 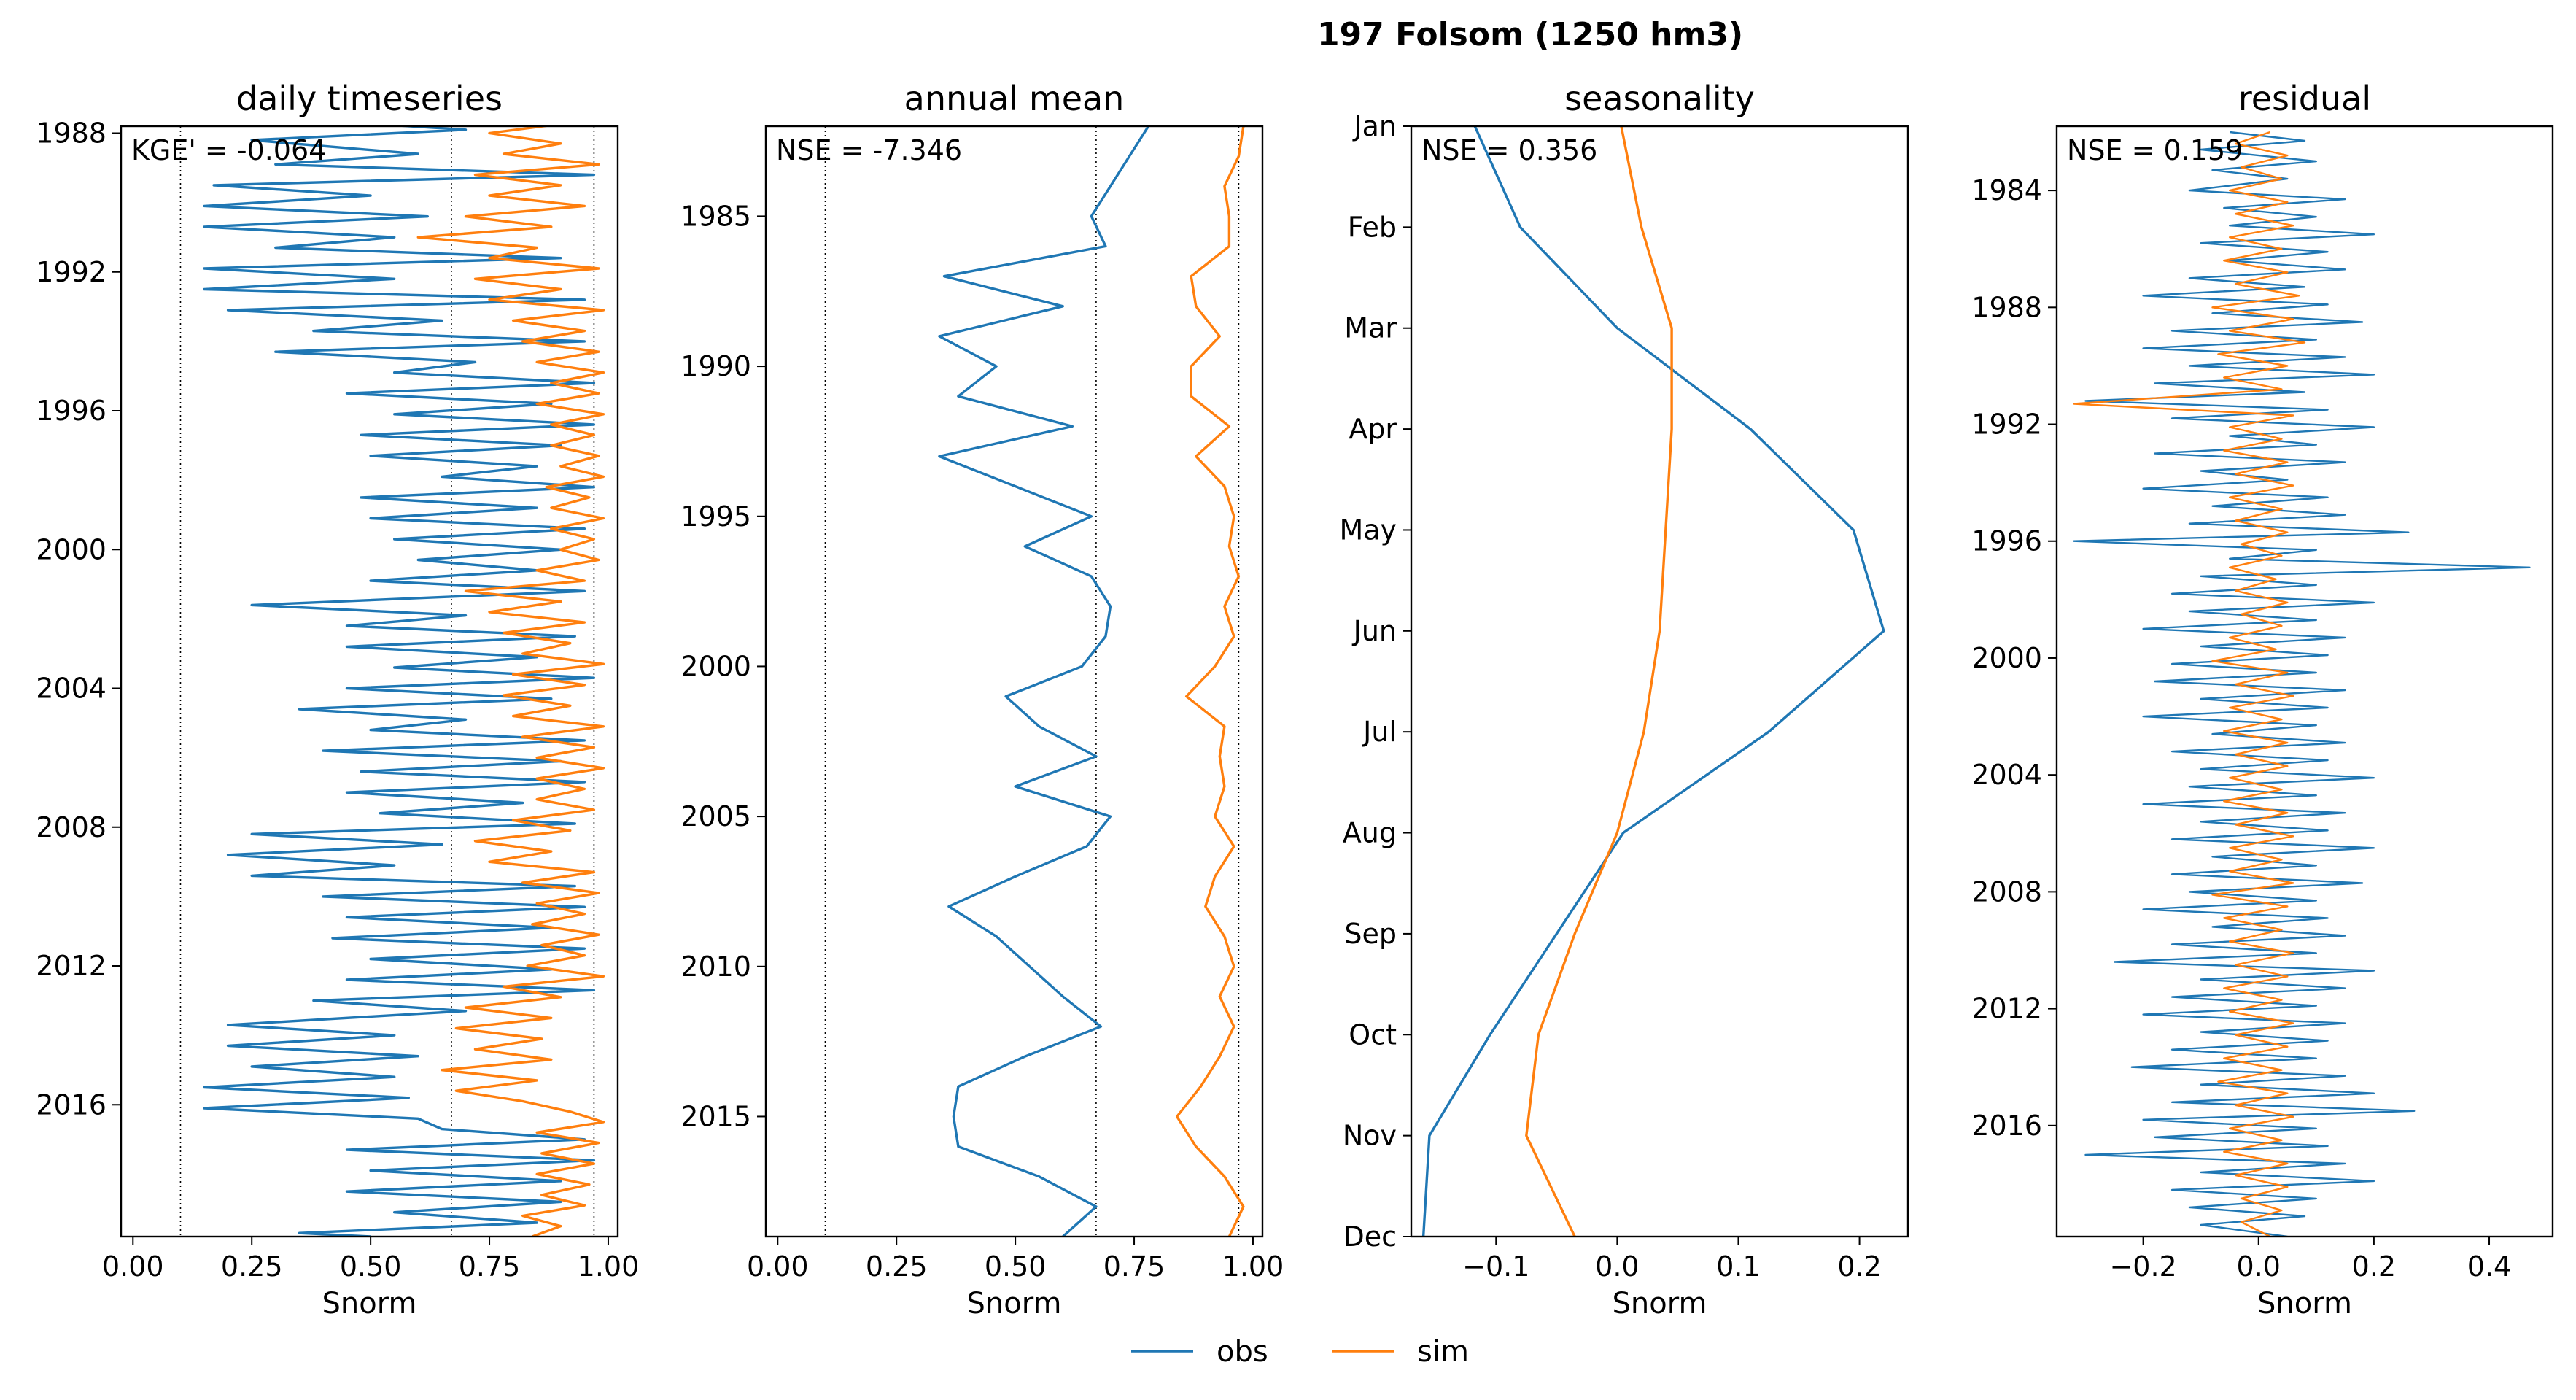 What do you see at coordinates (1373, 1034) in the screenshot?
I see `y-tick-label: Oct` at bounding box center [1373, 1034].